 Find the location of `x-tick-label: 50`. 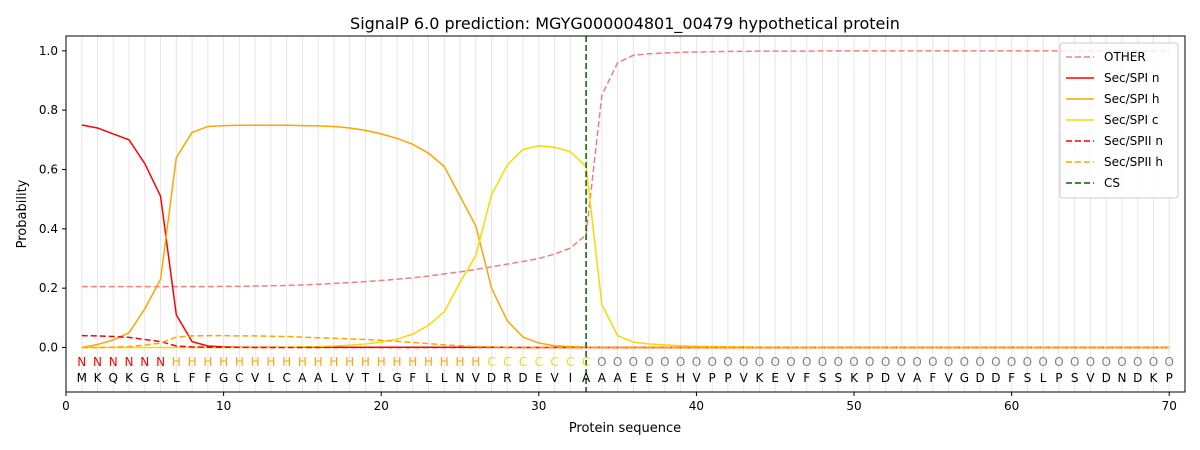

x-tick-label: 50 is located at coordinates (853, 406).